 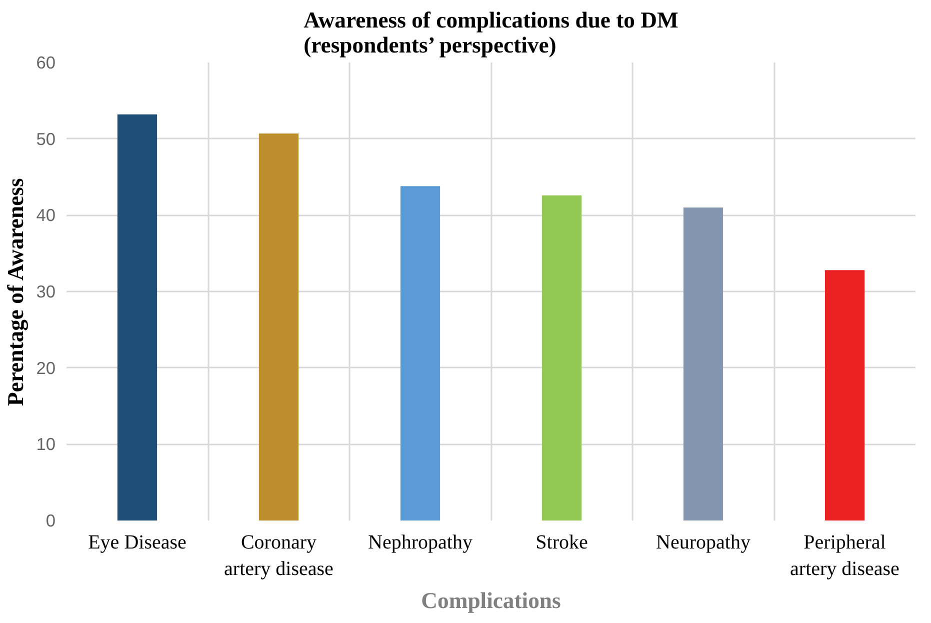 I want to click on x-tick-label: Stroke, so click(x=562, y=543).